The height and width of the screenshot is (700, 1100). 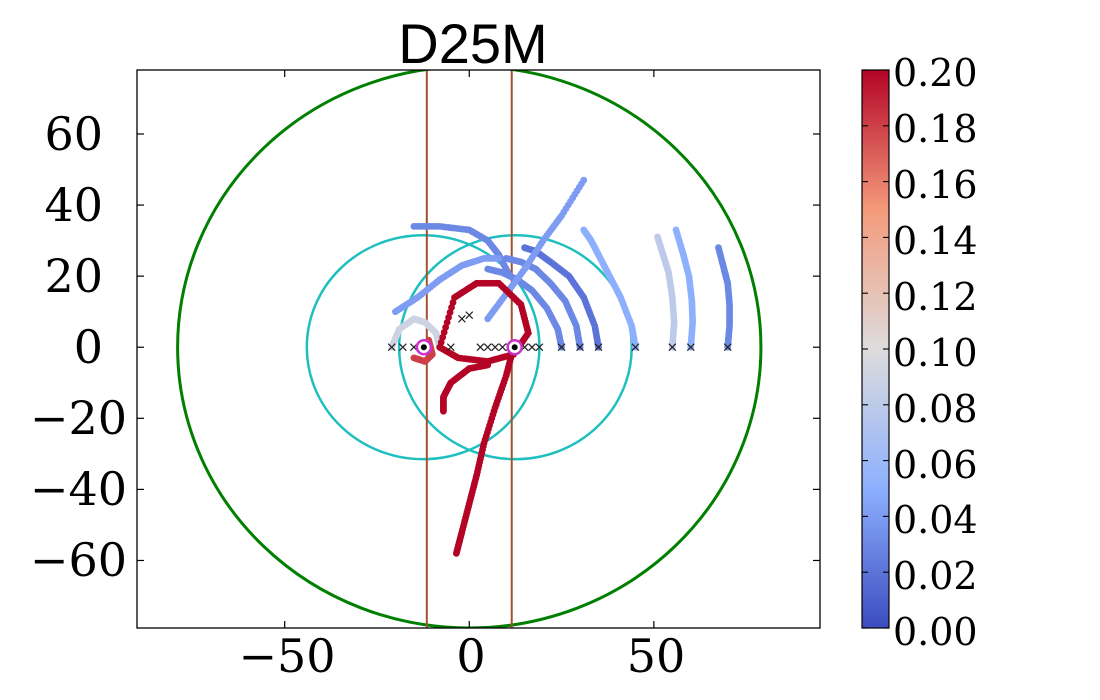 What do you see at coordinates (73, 205) in the screenshot?
I see `y-tick-label: 40` at bounding box center [73, 205].